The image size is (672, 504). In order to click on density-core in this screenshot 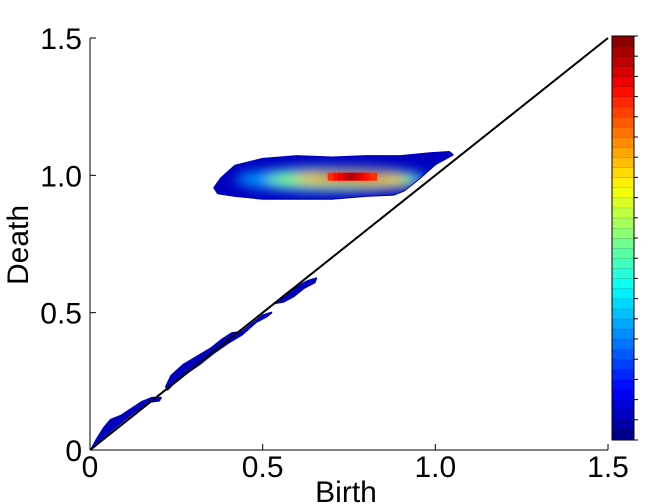, I will do `click(332, 179)`.